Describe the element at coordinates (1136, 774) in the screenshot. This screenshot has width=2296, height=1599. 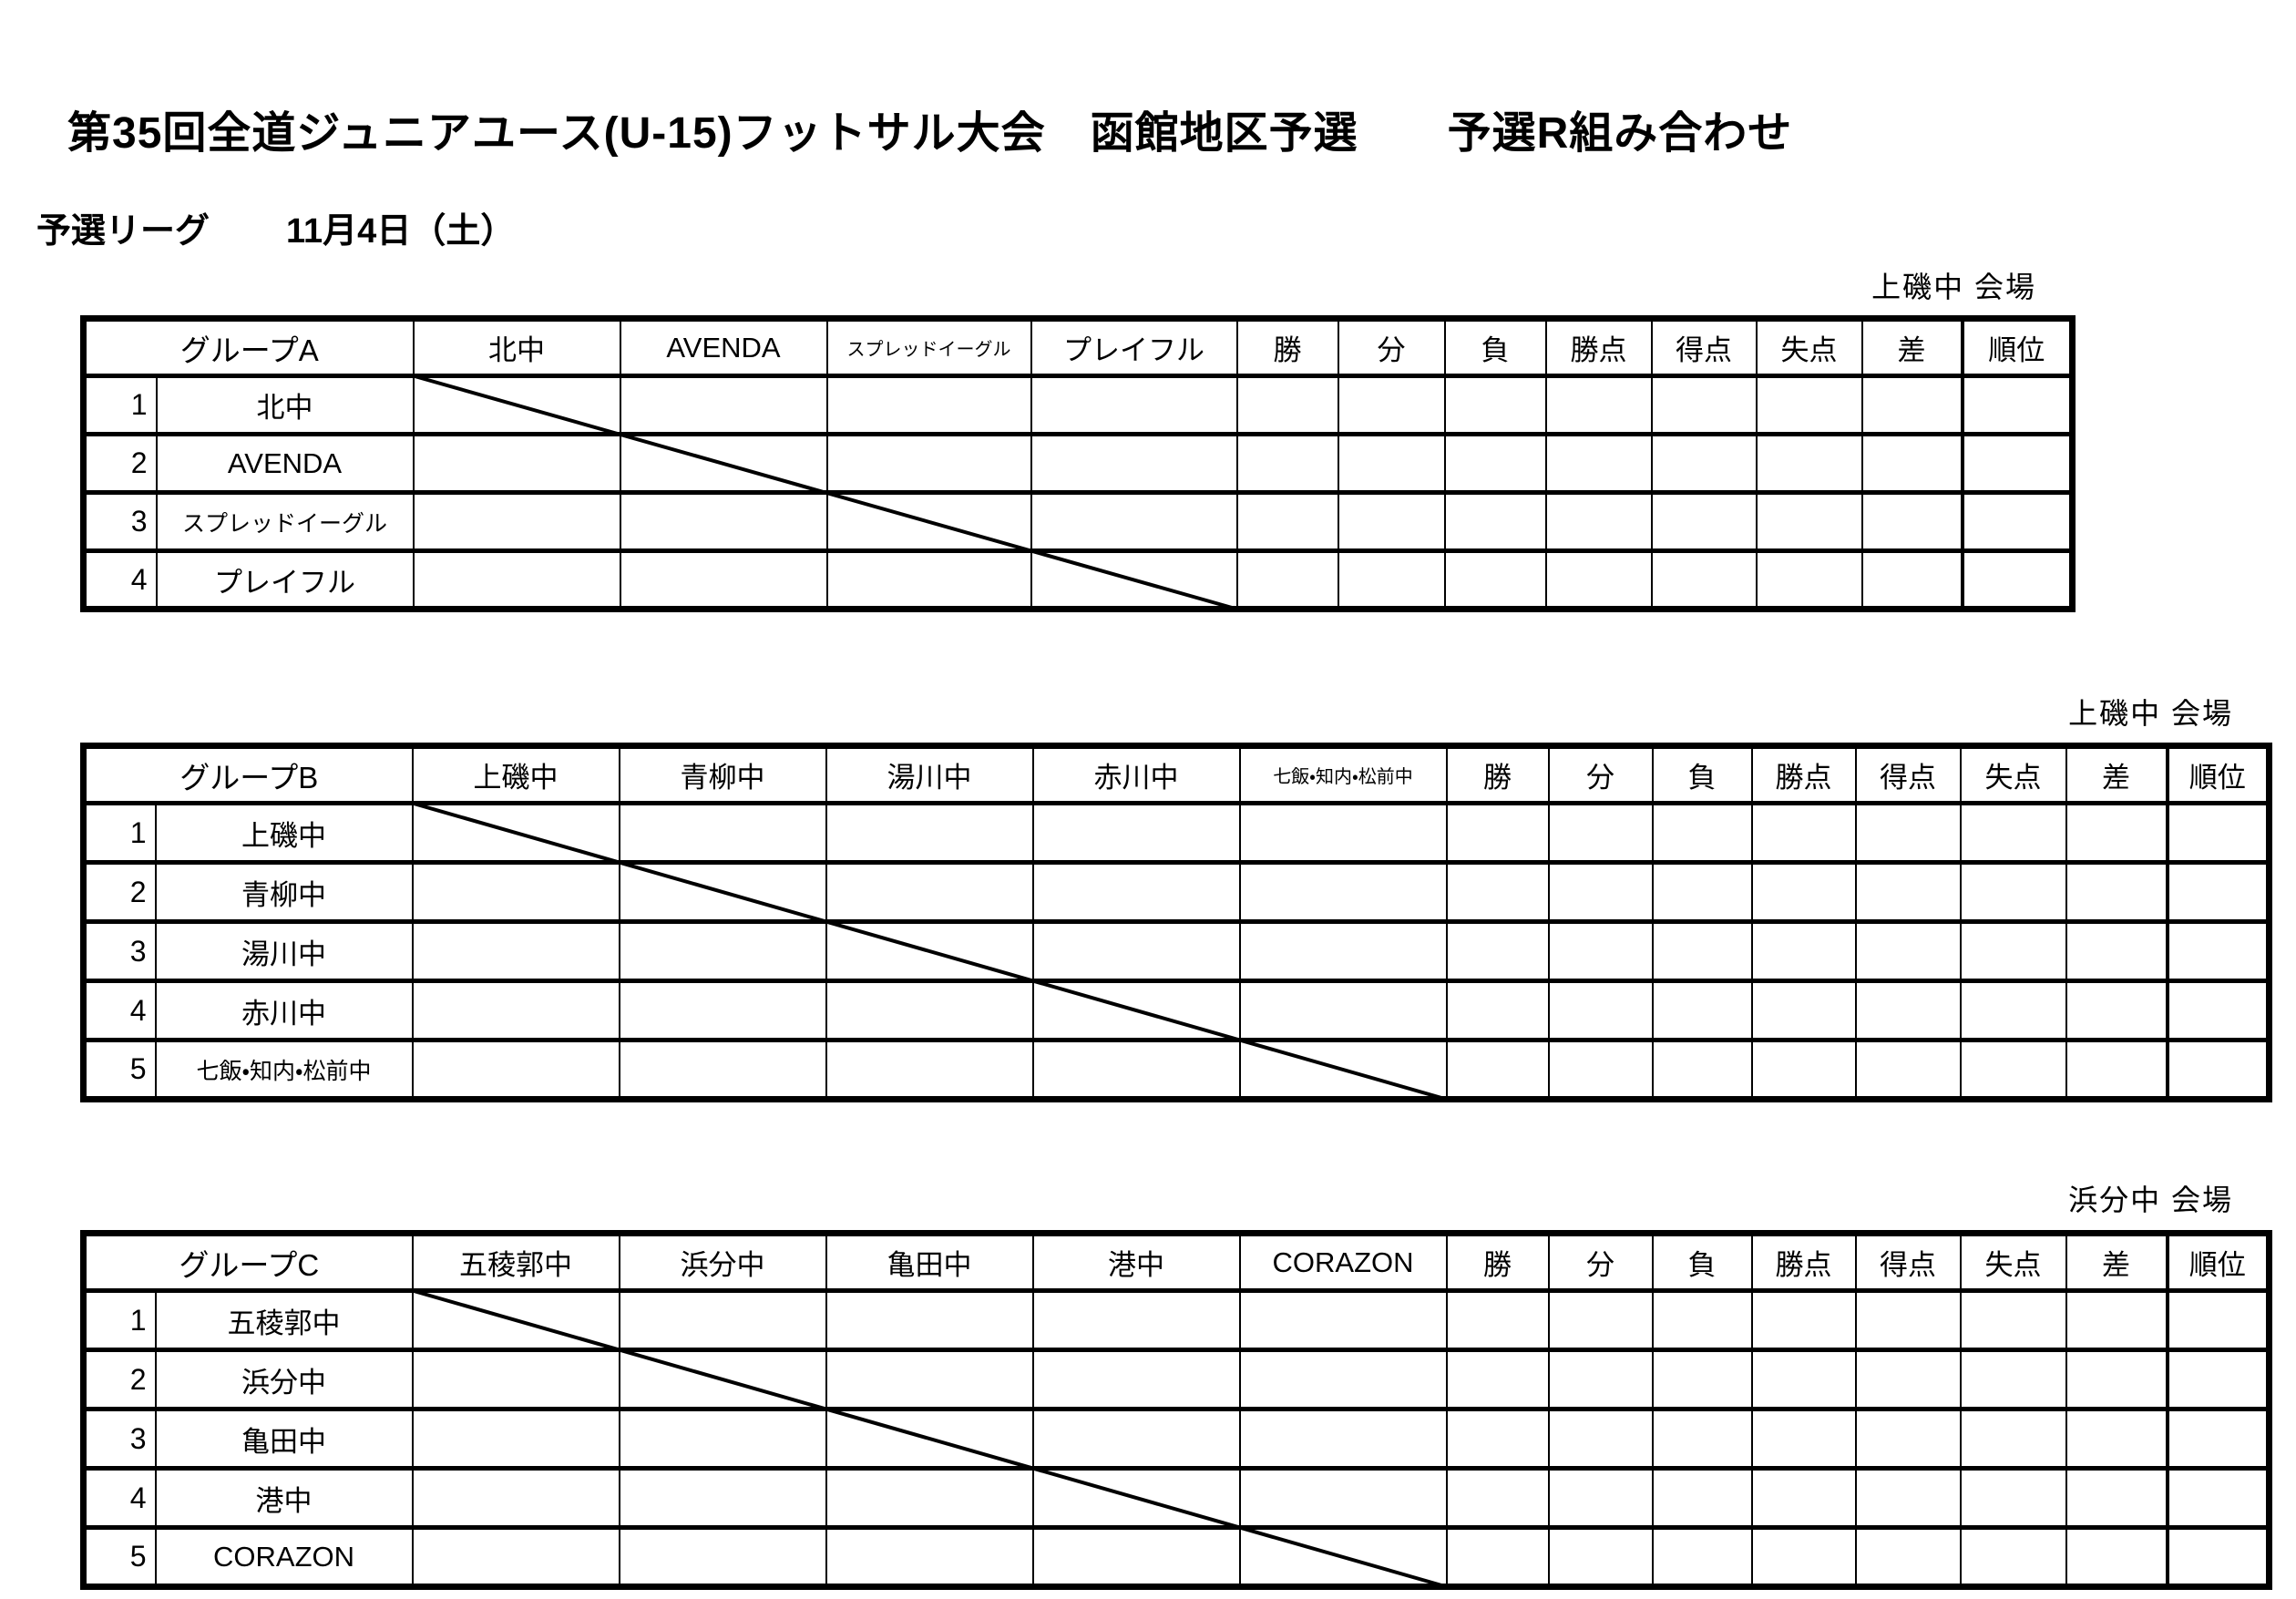
I see `opponent-header: 赤川中` at that location.